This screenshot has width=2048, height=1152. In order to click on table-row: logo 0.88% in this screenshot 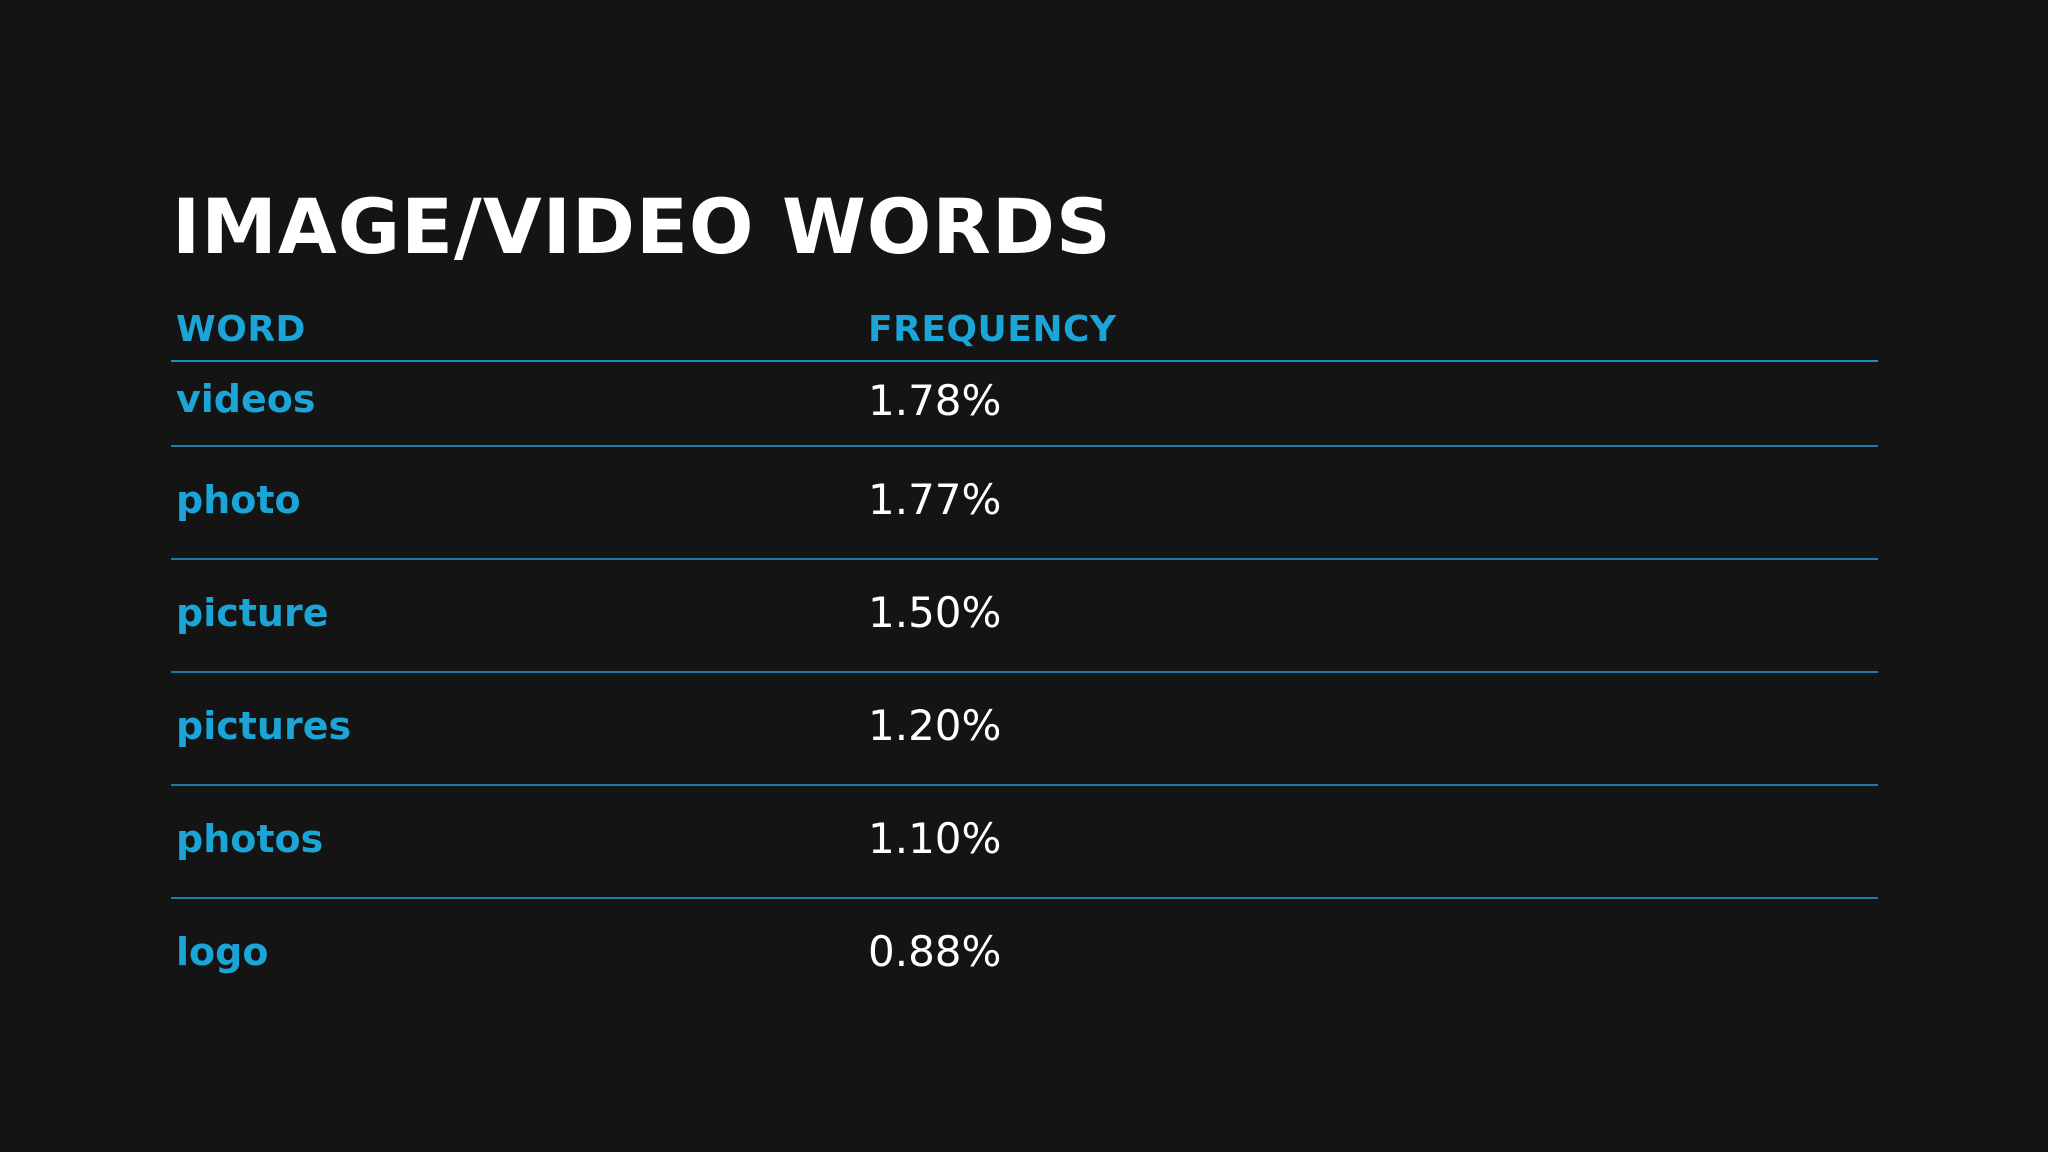, I will do `click(1024, 954)`.